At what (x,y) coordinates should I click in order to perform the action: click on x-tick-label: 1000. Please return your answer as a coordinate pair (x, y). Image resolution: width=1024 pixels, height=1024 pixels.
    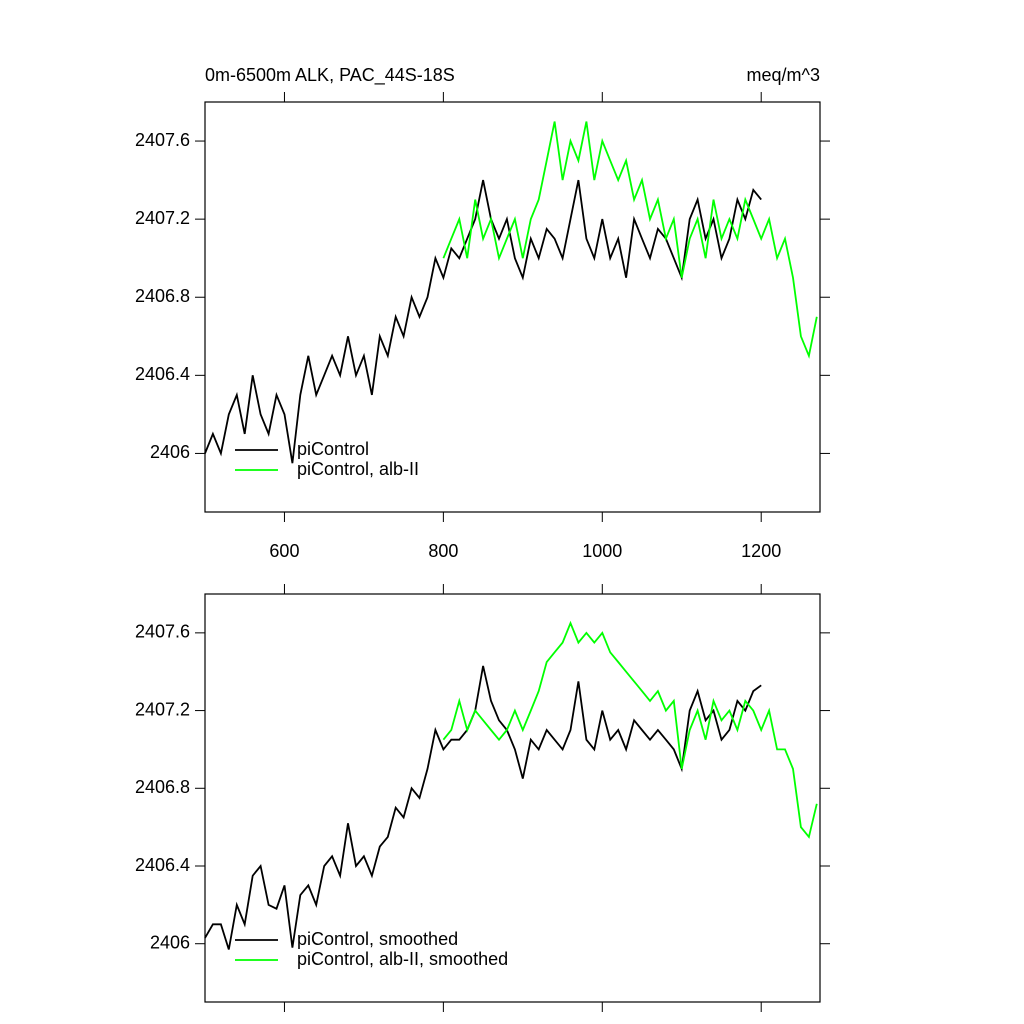
    Looking at the image, I should click on (602, 551).